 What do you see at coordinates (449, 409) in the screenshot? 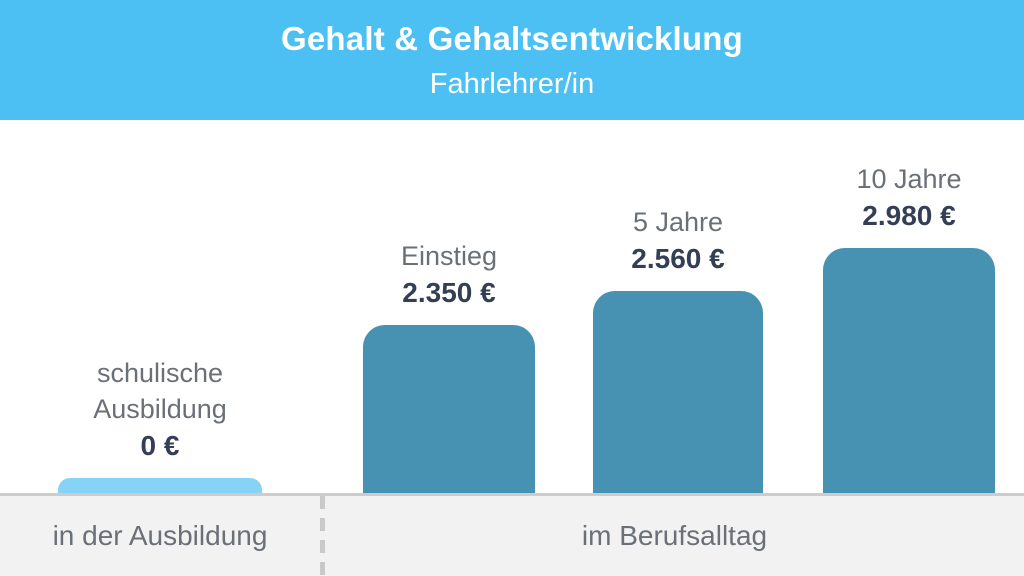
I see `bar-einstieg` at bounding box center [449, 409].